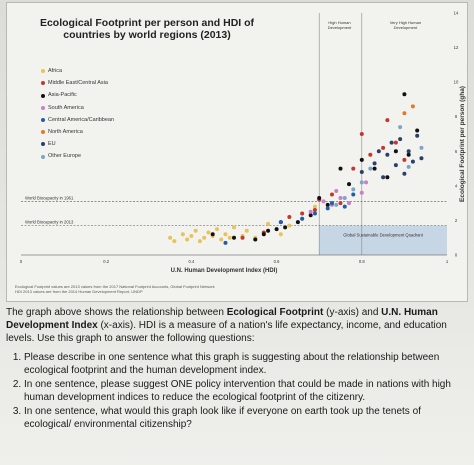 Image resolution: width=474 pixels, height=465 pixels. Describe the element at coordinates (362, 261) in the screenshot. I see `x-tick-label-4: 0.8` at that location.